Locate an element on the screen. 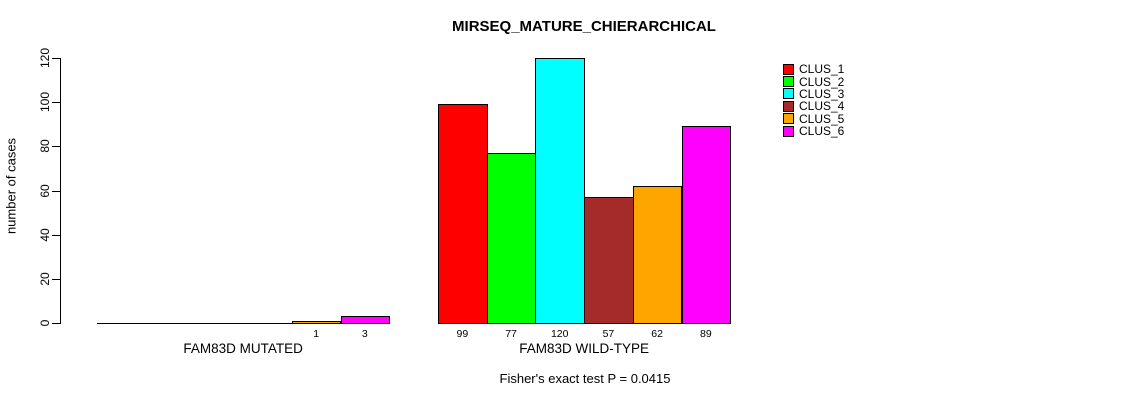 The width and height of the screenshot is (1140, 400). legend-entry-clus_6: CLUS_6 is located at coordinates (813, 131).